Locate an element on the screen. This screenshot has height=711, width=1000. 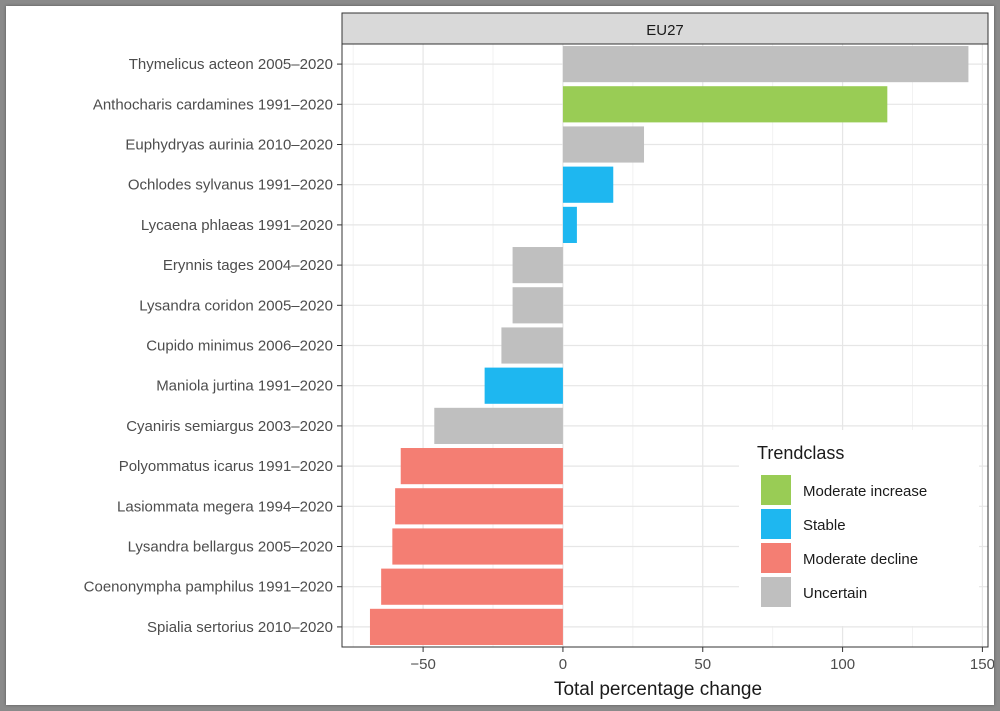
x-axis: −50 0 50 100 150 is located at coordinates (702, 660).